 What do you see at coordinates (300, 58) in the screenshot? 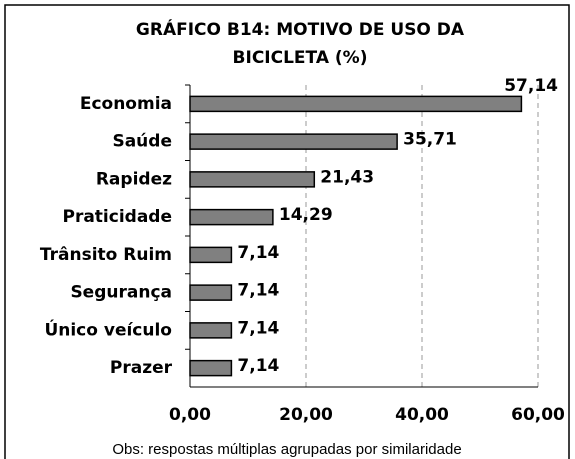
I see `chart-title: BICICLETA (%)` at bounding box center [300, 58].